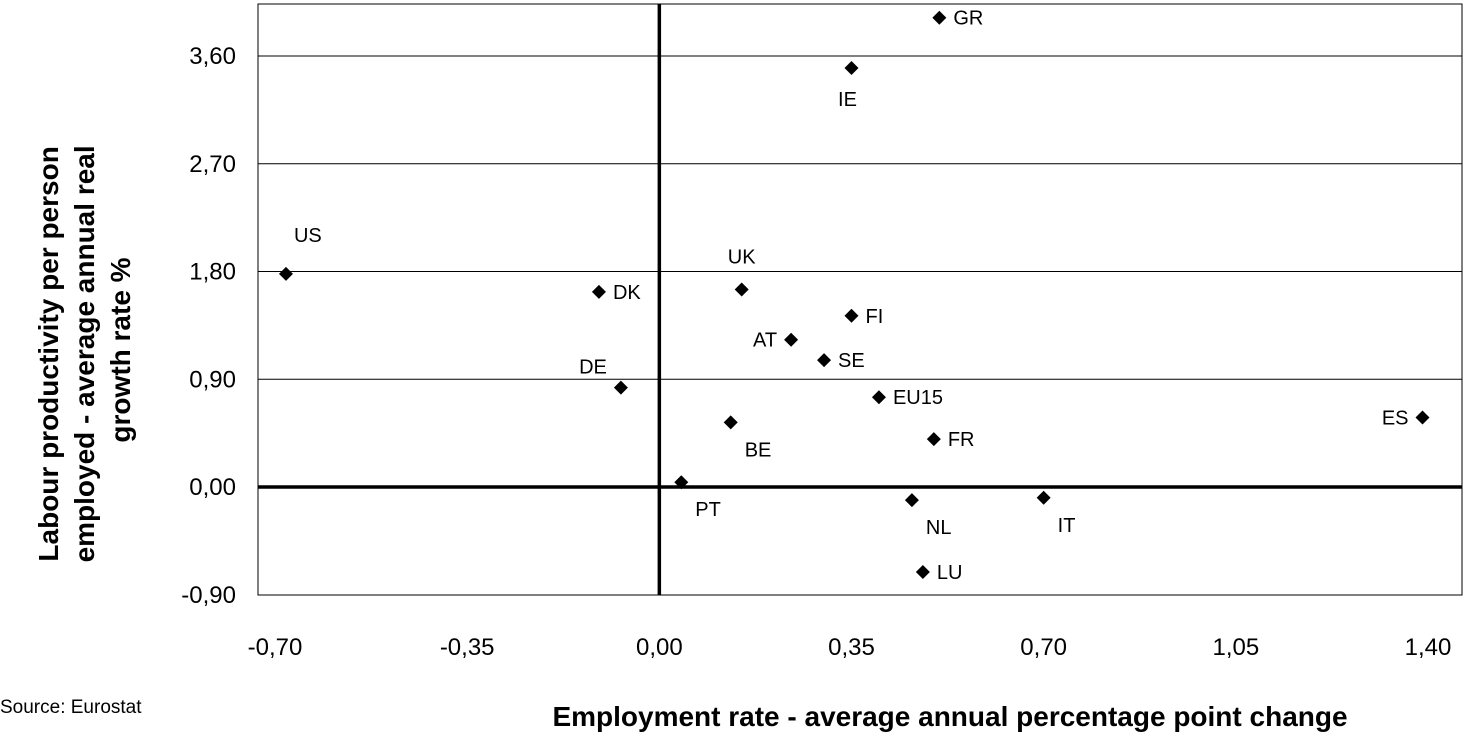  I want to click on x-tick-label: 0,70, so click(1043, 647).